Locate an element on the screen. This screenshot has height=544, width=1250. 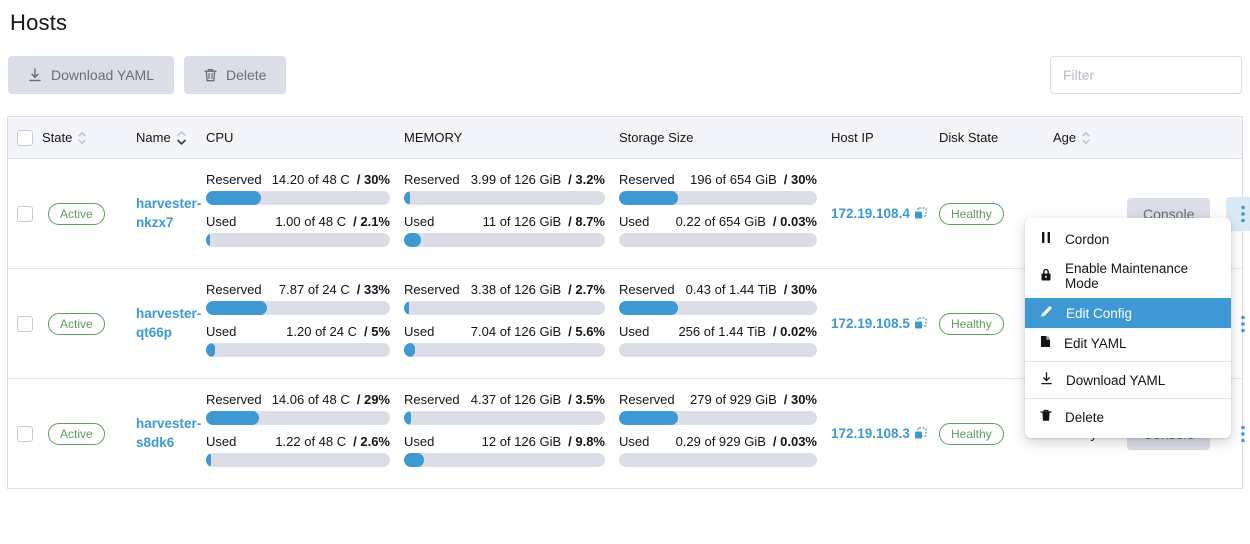
used-bar-fill is located at coordinates (208, 240).